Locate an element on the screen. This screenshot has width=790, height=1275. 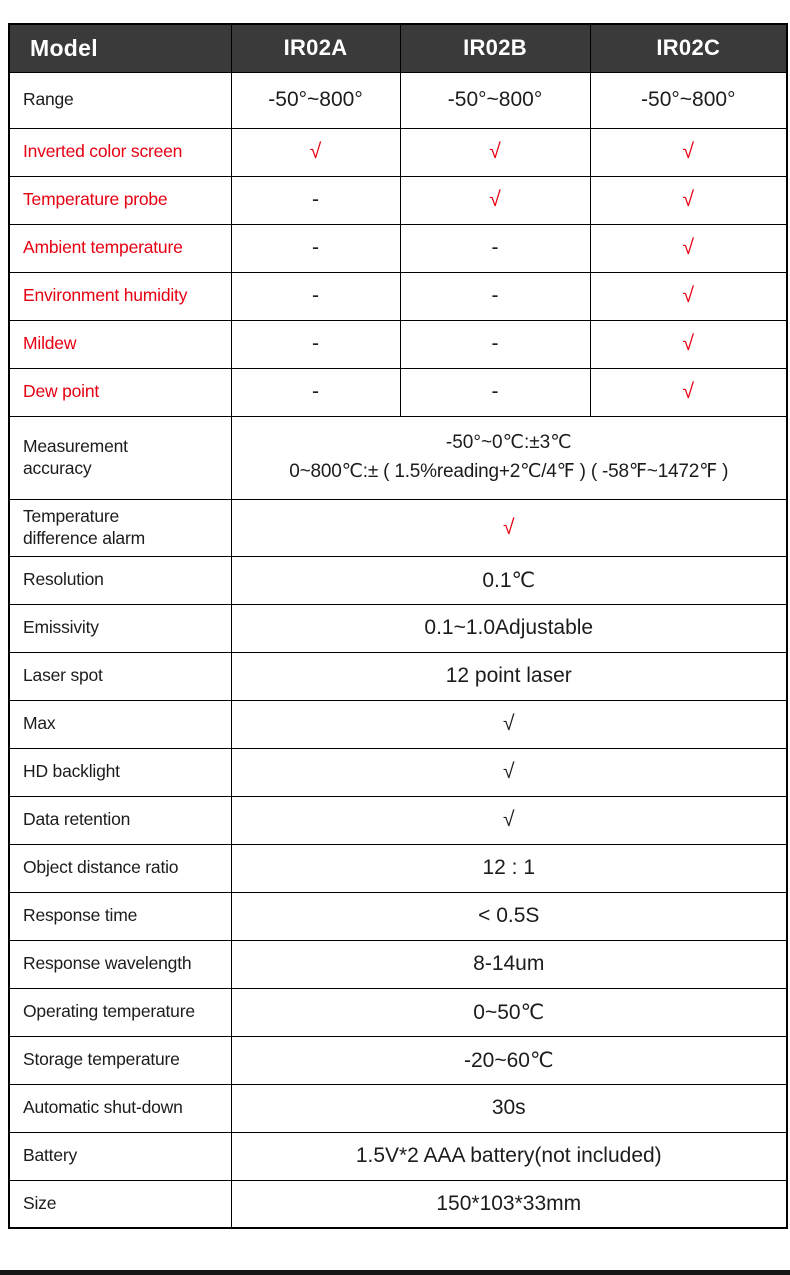
row-label: Data retention is located at coordinates (120, 820).